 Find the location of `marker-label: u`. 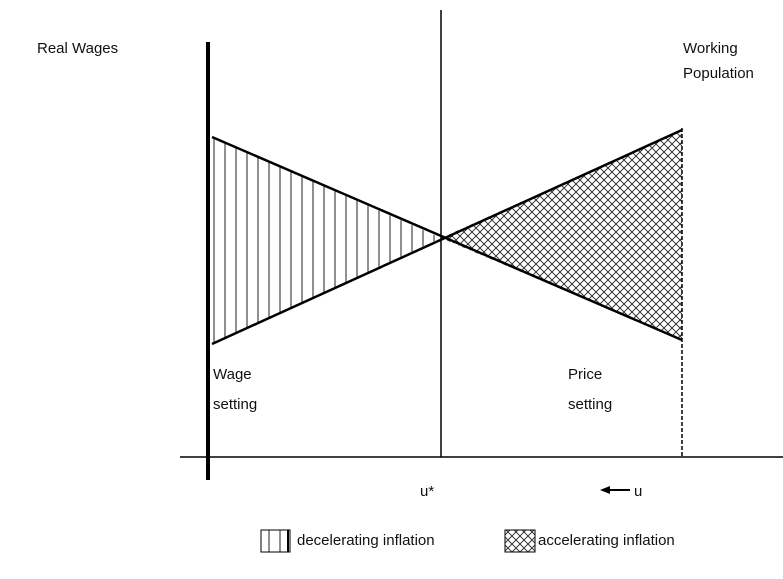

marker-label: u is located at coordinates (638, 491).